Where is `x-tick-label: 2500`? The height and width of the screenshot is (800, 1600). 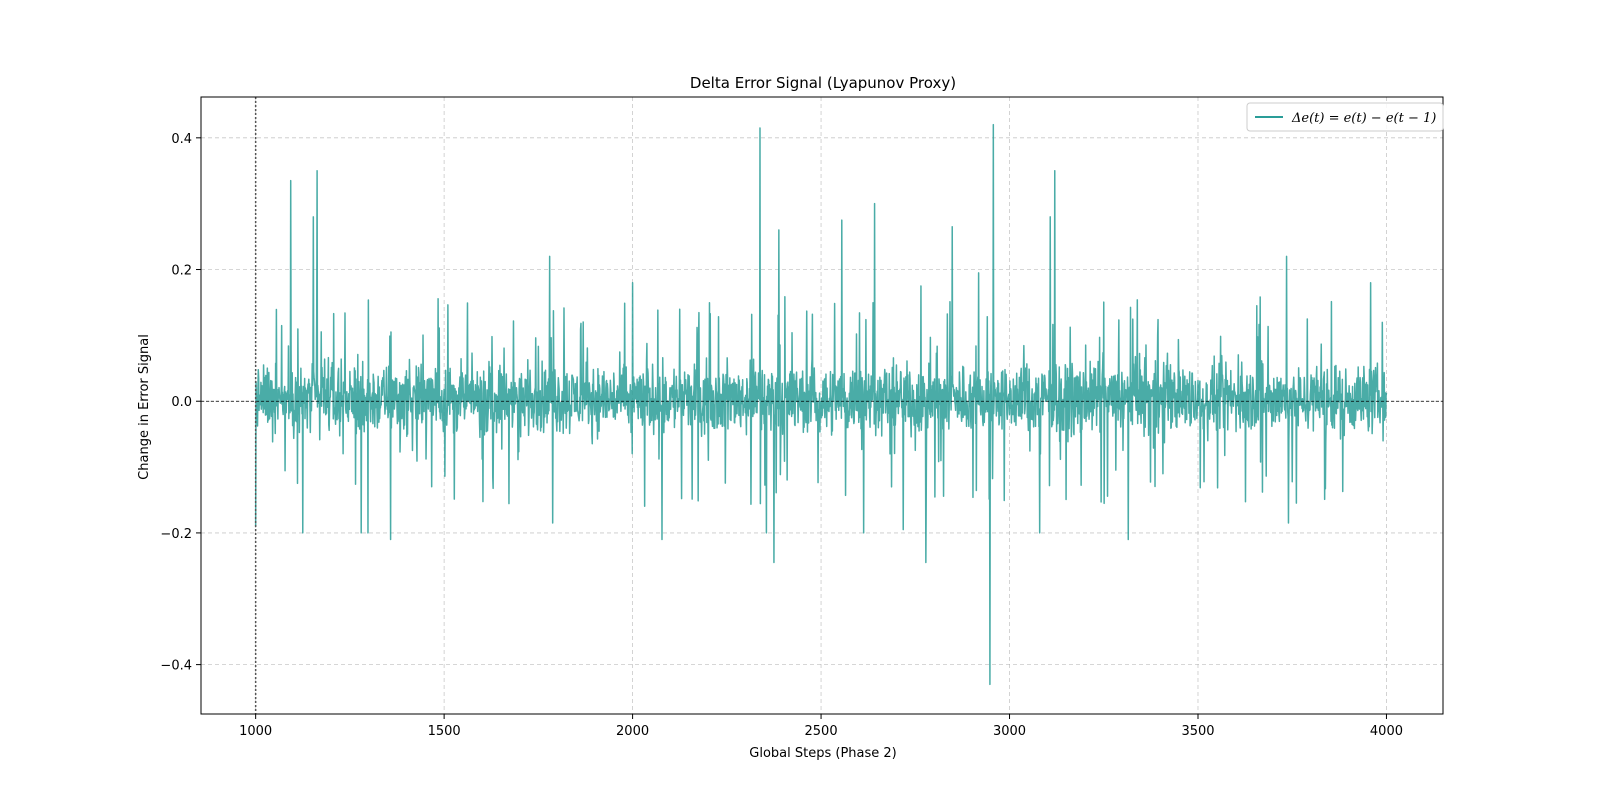
x-tick-label: 2500 is located at coordinates (821, 731).